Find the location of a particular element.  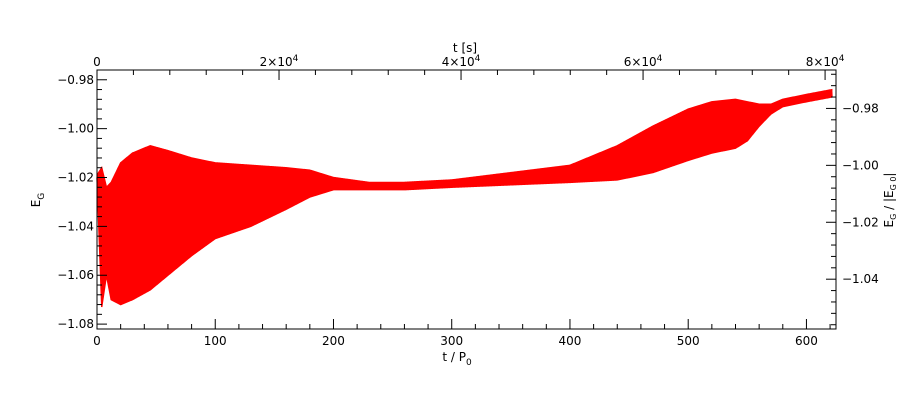

x2-tick-label: 2×104 is located at coordinates (279, 61).